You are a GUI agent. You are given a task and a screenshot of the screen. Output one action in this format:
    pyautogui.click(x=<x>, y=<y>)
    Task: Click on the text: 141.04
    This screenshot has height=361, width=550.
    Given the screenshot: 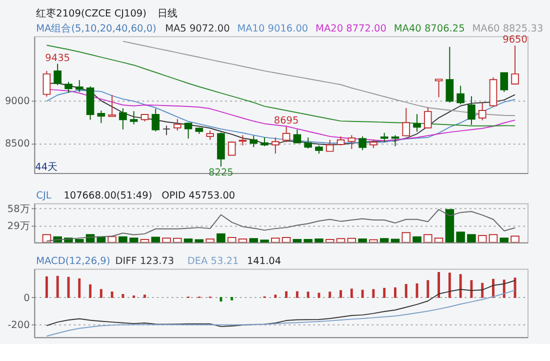 What is the action you would take?
    pyautogui.click(x=264, y=261)
    